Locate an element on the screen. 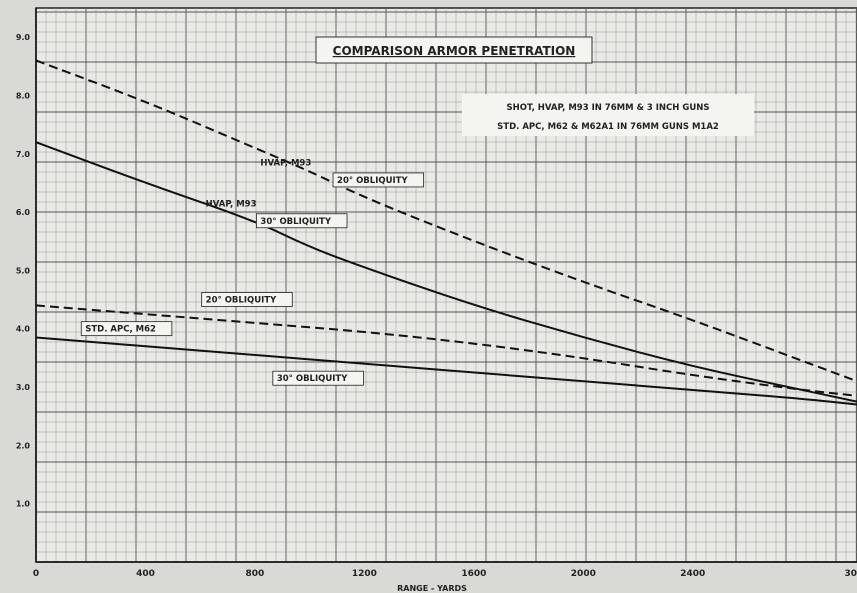 The width and height of the screenshot is (857, 593). x-tick-label: 400 is located at coordinates (145, 574).